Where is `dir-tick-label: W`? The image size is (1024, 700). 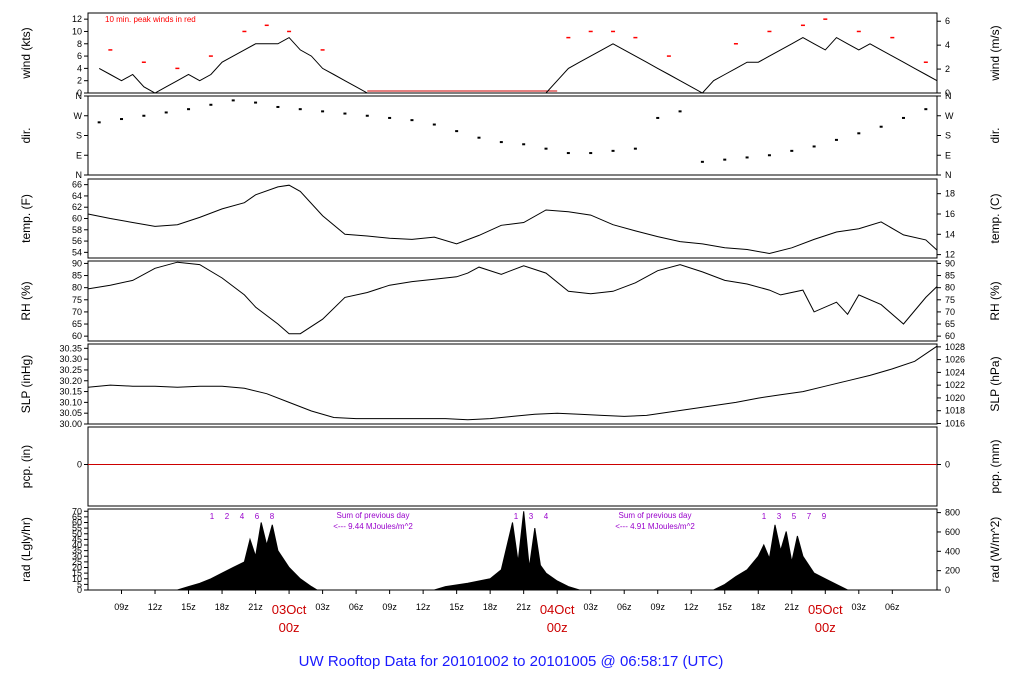 dir-tick-label: W is located at coordinates (78, 116).